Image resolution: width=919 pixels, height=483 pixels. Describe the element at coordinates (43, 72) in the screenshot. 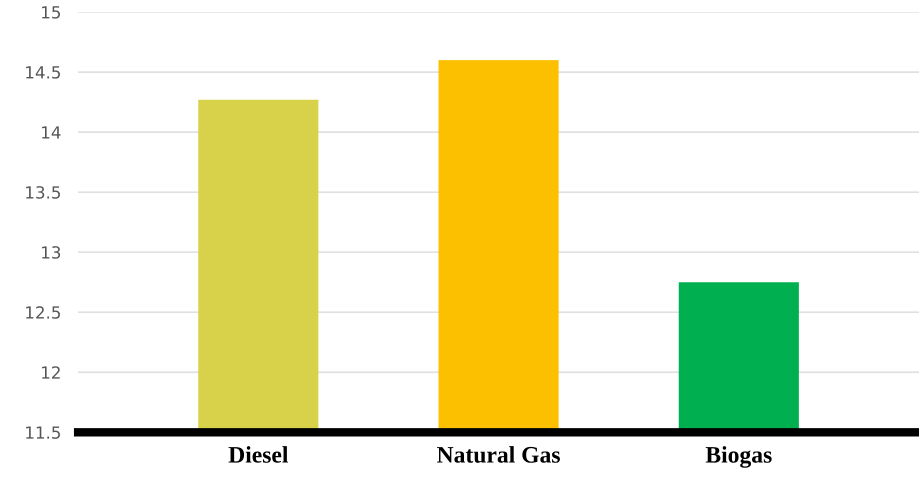

I see `y-tick-label: 14.5` at that location.